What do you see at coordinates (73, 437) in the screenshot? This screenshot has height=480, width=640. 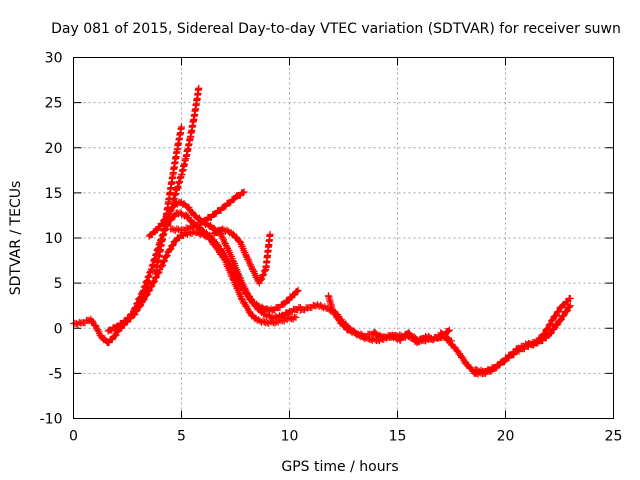 I see `x-tick-label: 0` at bounding box center [73, 437].